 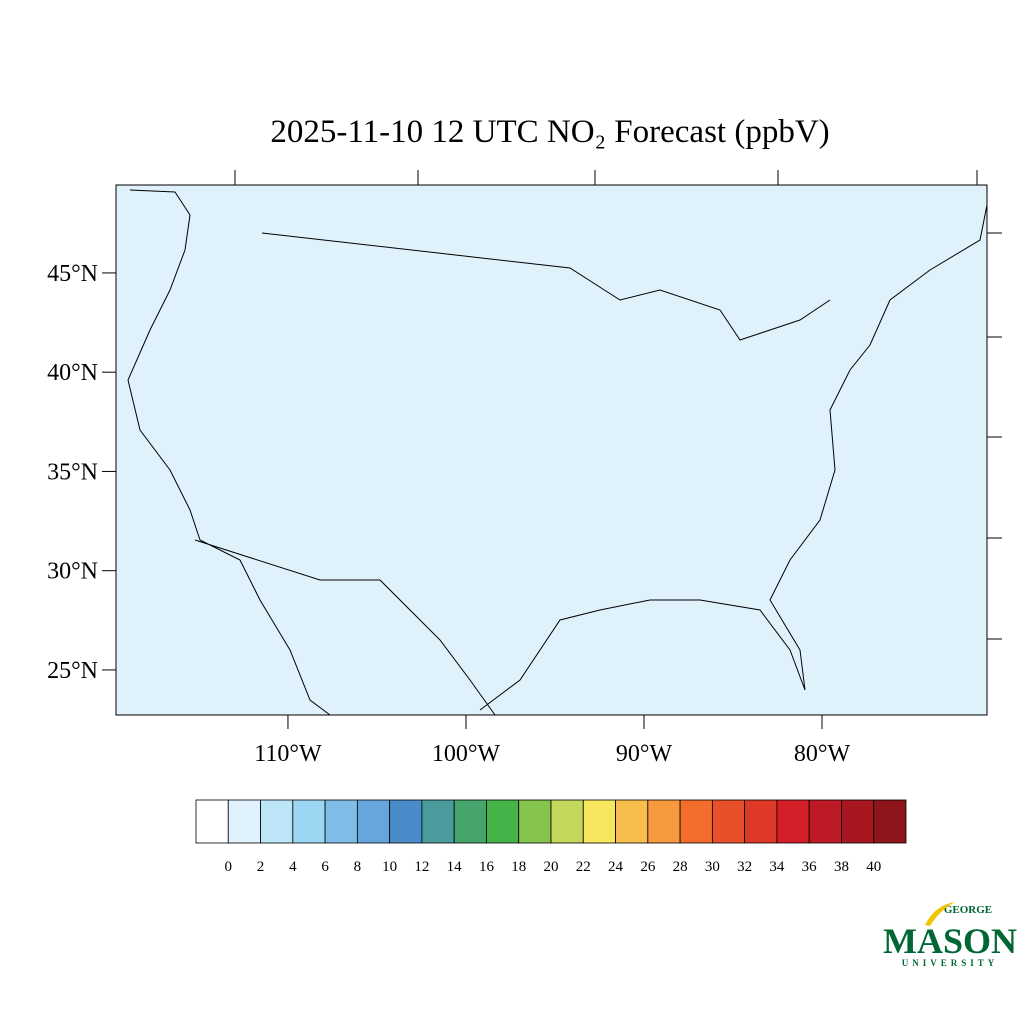 I want to click on colorbar-label: 6, so click(x=325, y=867).